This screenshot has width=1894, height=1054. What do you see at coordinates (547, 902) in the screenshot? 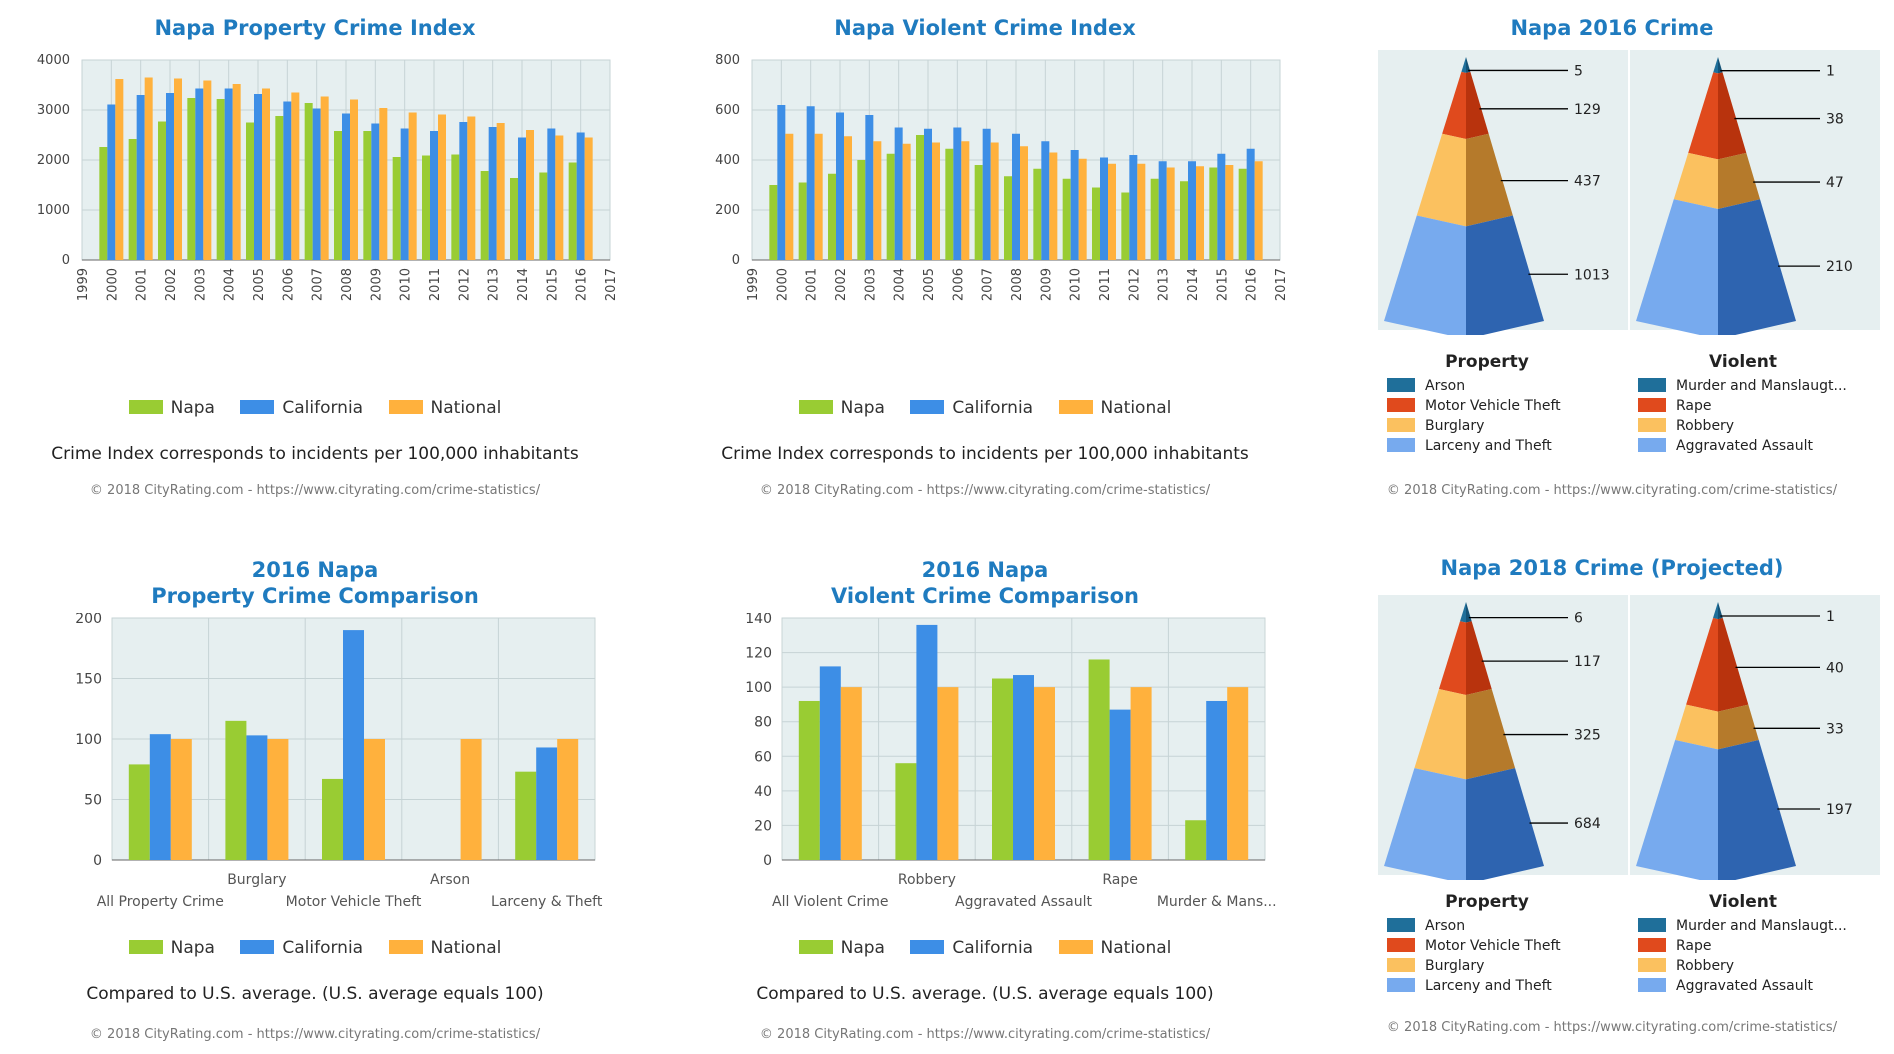
I see `x-tick-label: Larceny & Theft` at bounding box center [547, 902].